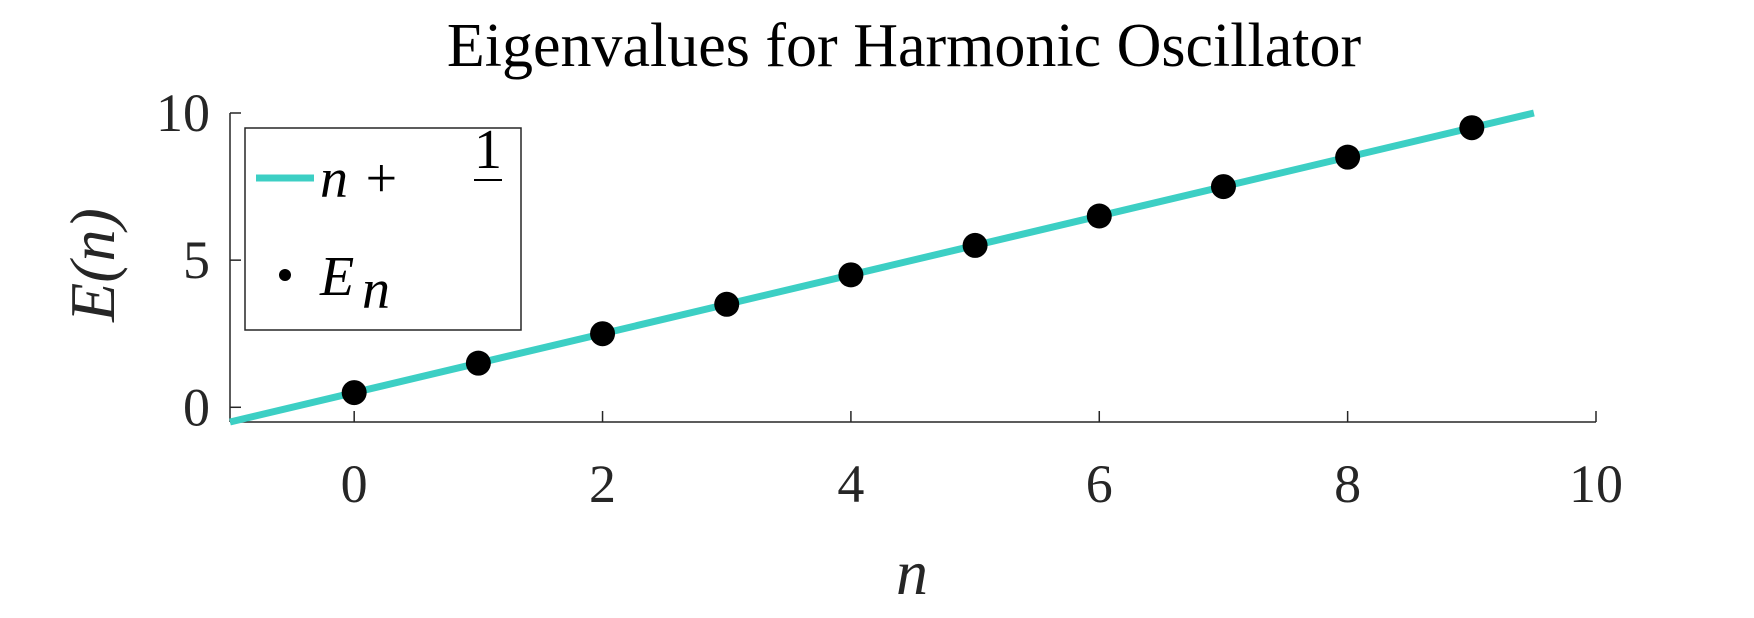 The image size is (1754, 618). I want to click on y-tick-label: 5, so click(196, 260).